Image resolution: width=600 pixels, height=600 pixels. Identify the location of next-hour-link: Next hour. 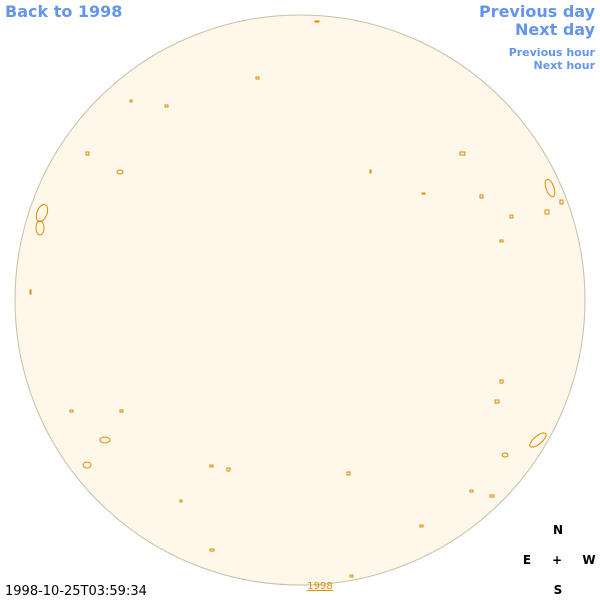
(565, 65).